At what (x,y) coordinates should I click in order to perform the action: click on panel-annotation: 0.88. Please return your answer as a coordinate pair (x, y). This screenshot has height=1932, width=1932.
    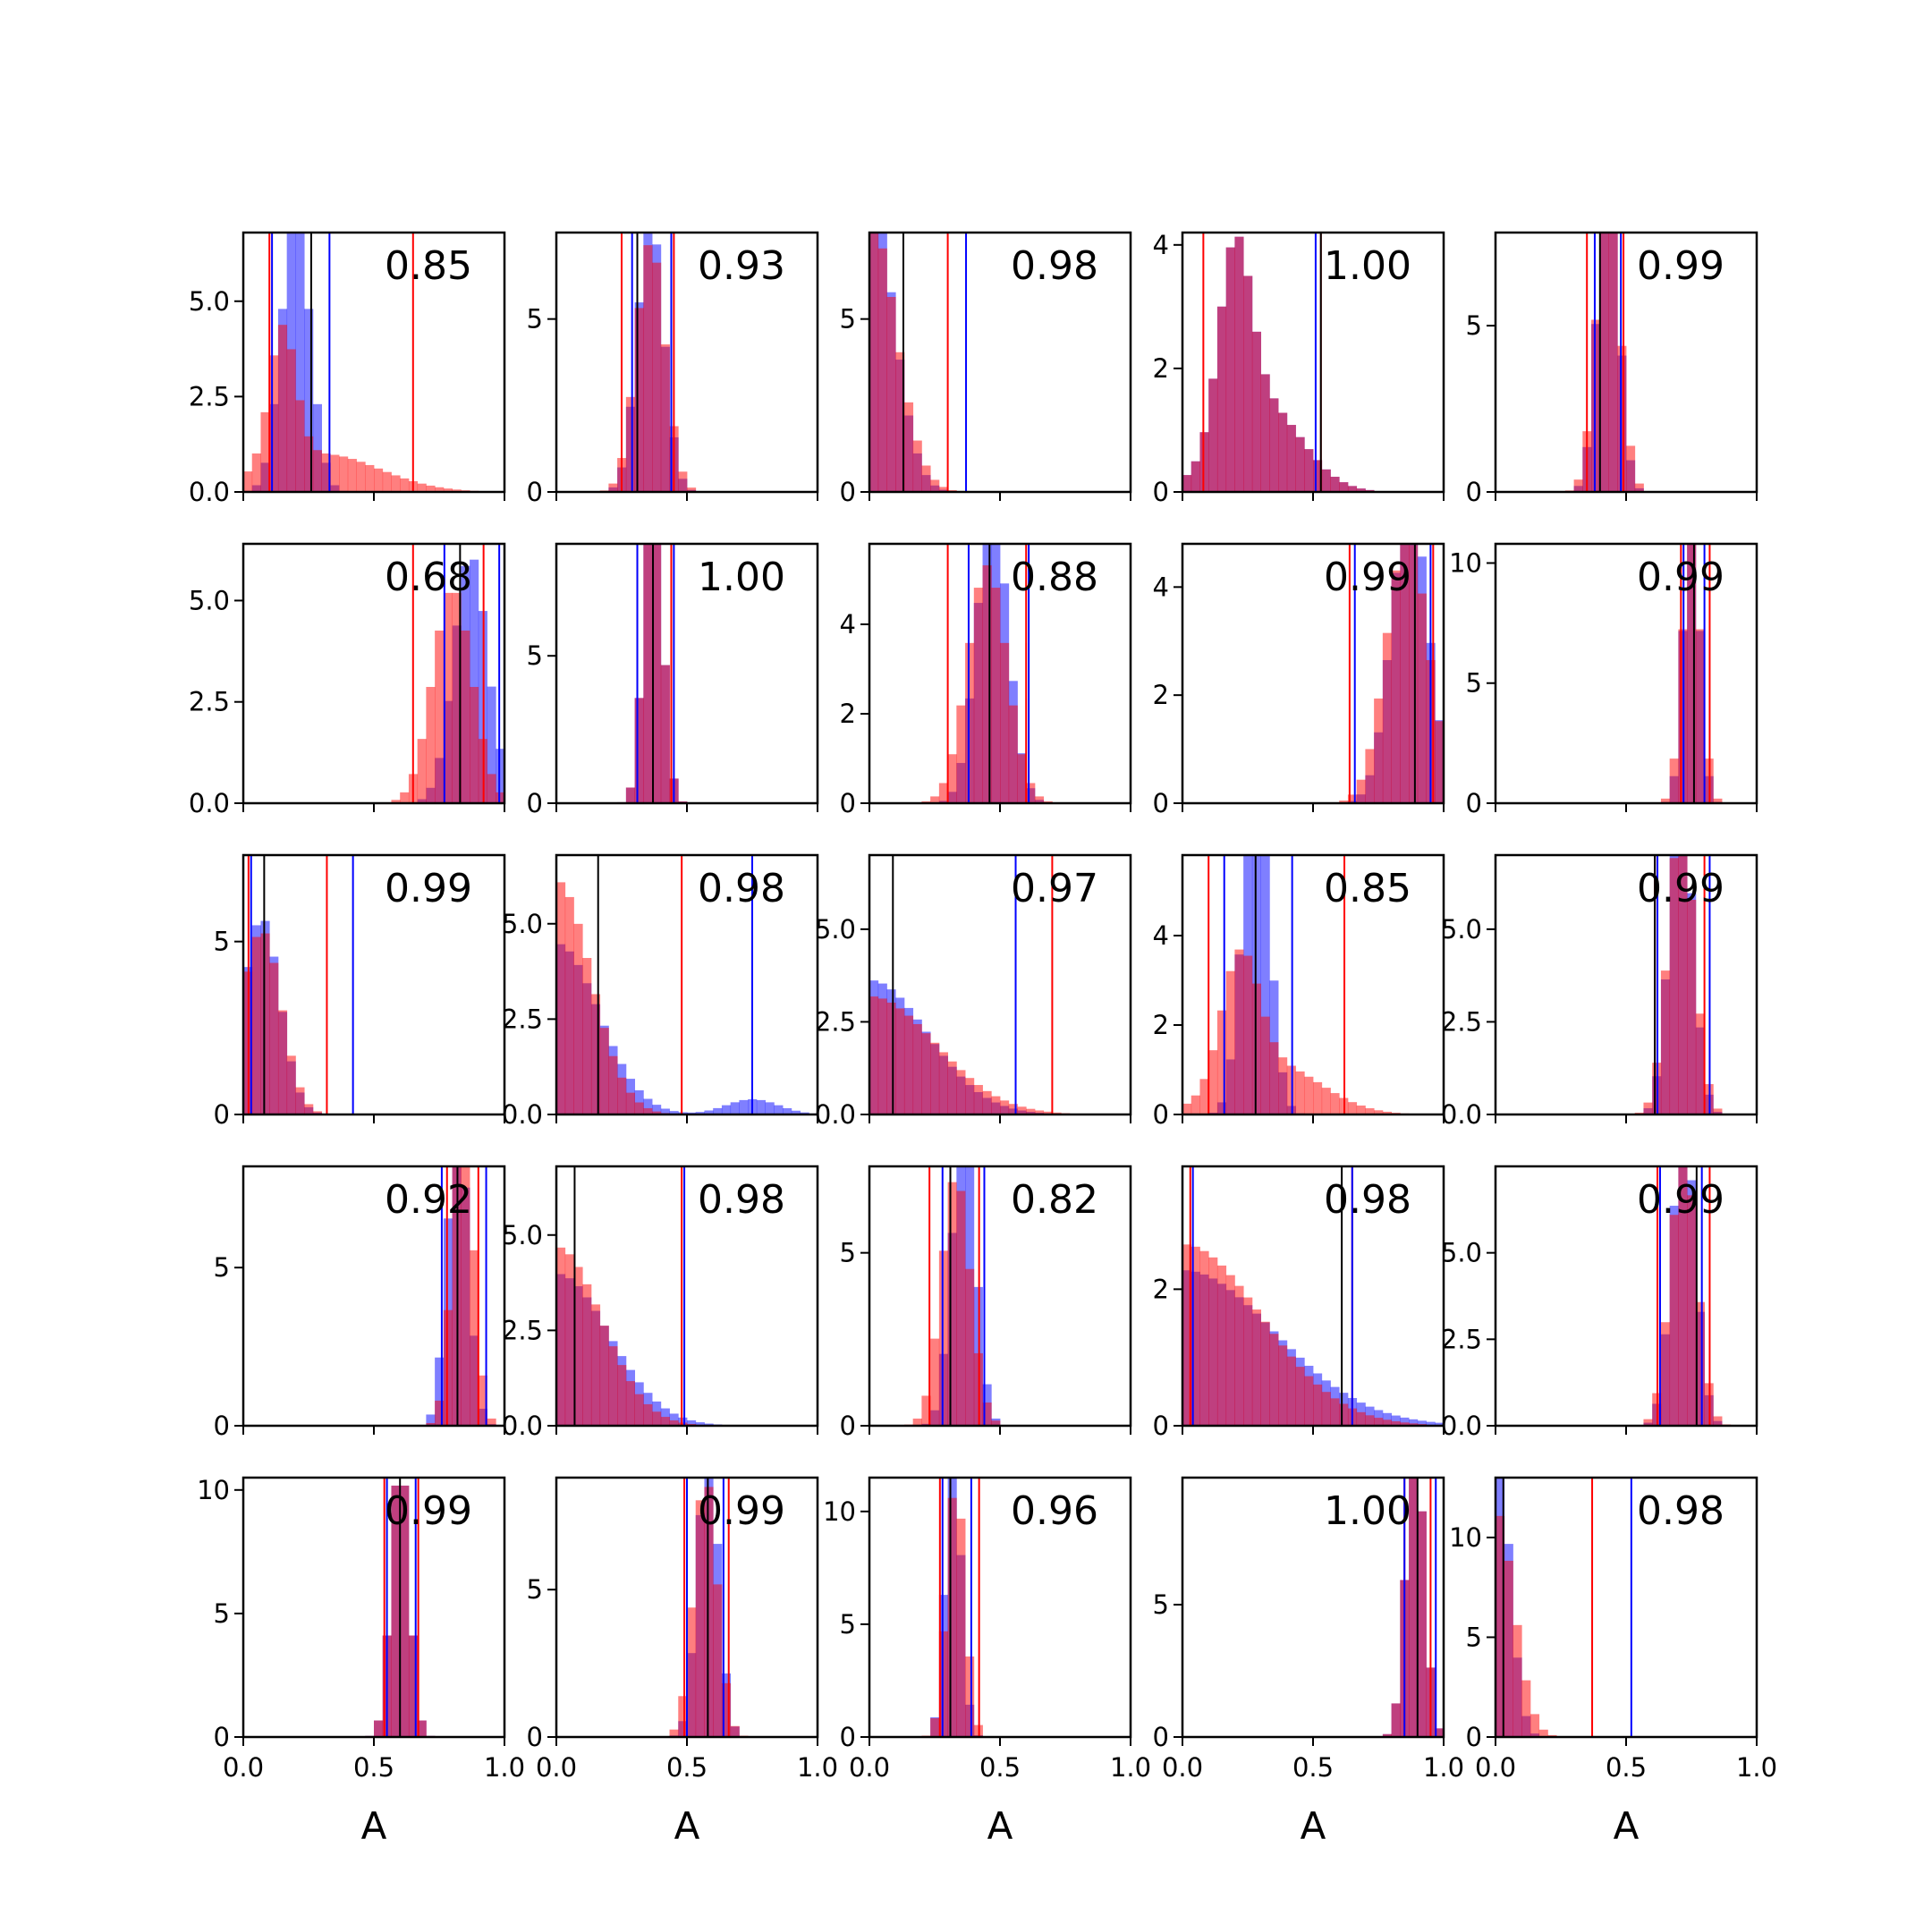
    Looking at the image, I should click on (1054, 577).